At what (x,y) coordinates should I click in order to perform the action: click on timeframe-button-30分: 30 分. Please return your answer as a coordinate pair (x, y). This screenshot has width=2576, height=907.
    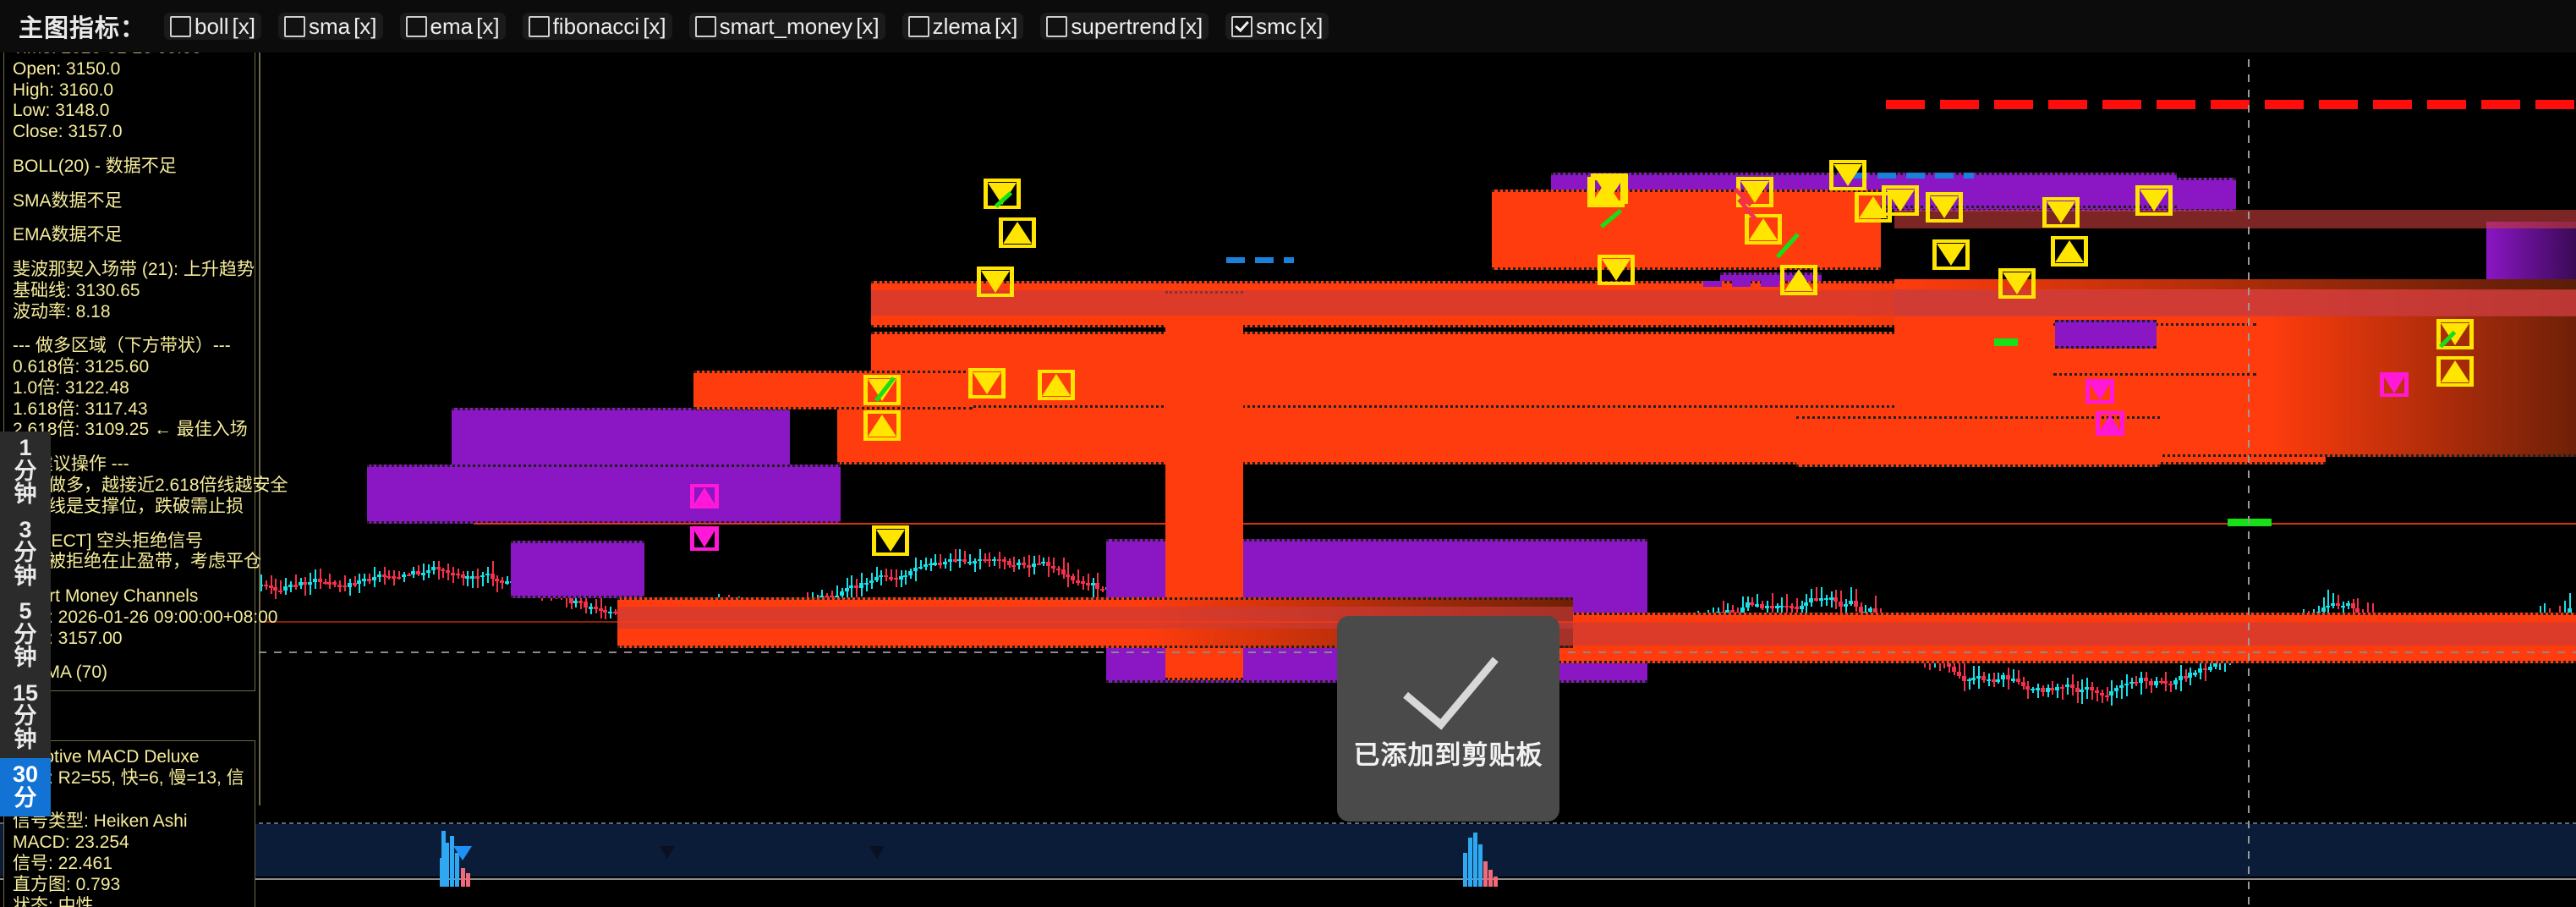
    Looking at the image, I should click on (25, 787).